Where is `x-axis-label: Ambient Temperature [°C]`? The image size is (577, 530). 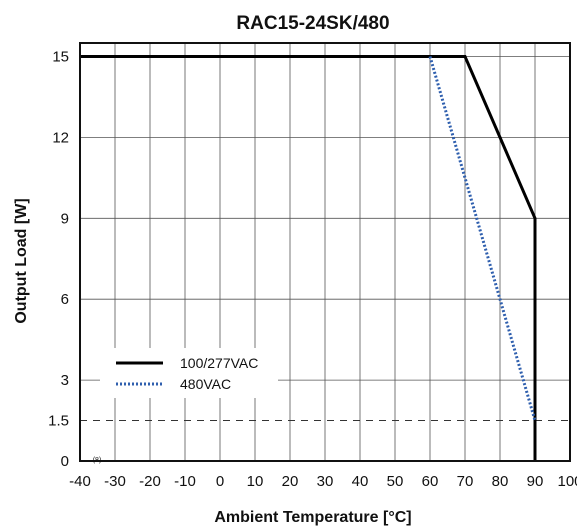 x-axis-label: Ambient Temperature [°C] is located at coordinates (312, 517).